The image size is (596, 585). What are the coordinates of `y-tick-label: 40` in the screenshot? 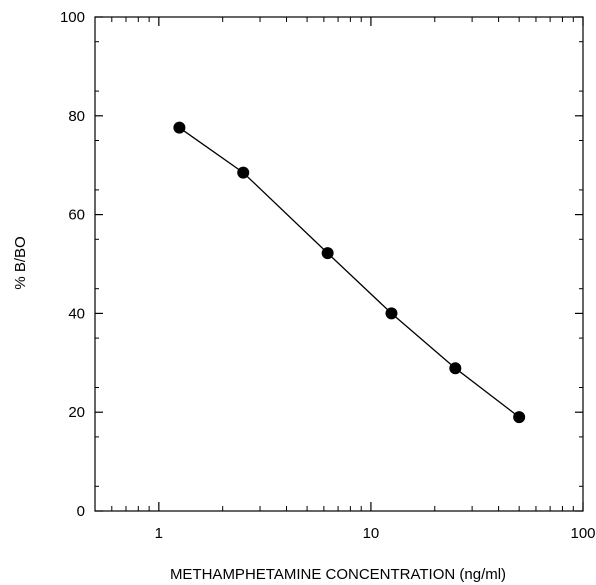 It's located at (76, 313).